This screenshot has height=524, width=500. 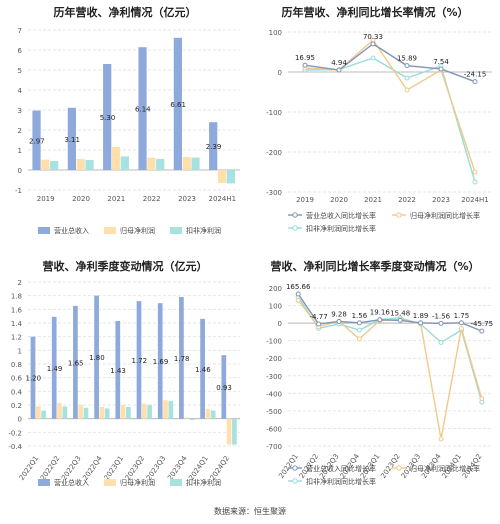 I want to click on x-tick-label: 2024Q1, so click(x=198, y=468).